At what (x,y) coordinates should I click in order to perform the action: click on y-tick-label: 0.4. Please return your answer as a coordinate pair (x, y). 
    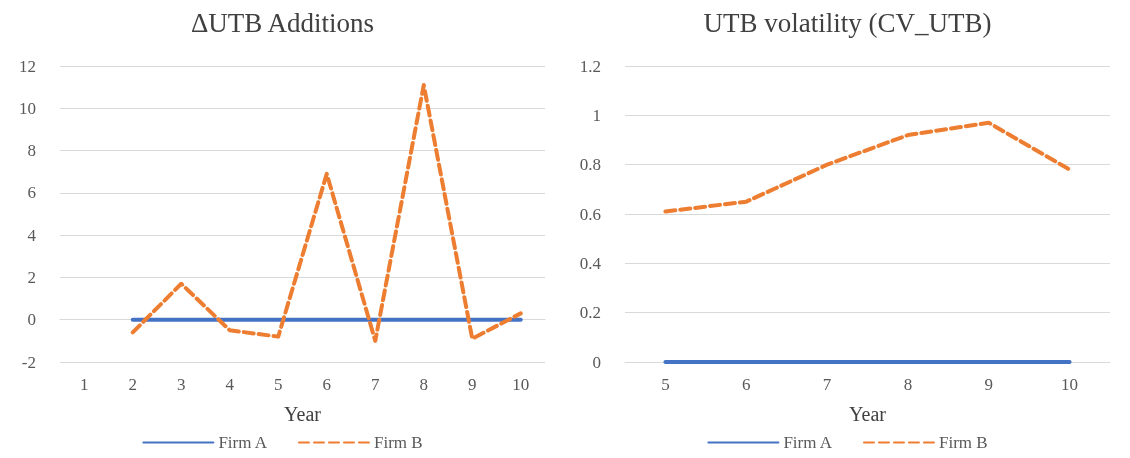
    Looking at the image, I should click on (590, 263).